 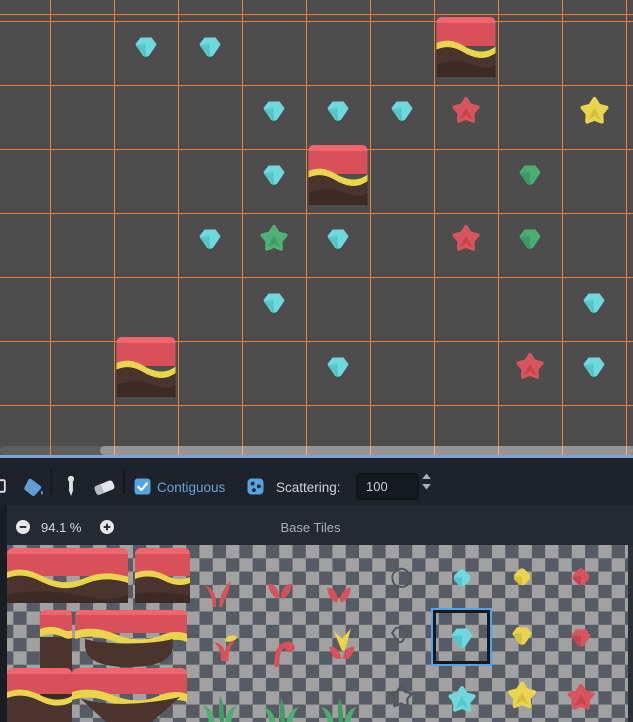 What do you see at coordinates (594, 111) in the screenshot?
I see `tile-star-yellow` at bounding box center [594, 111].